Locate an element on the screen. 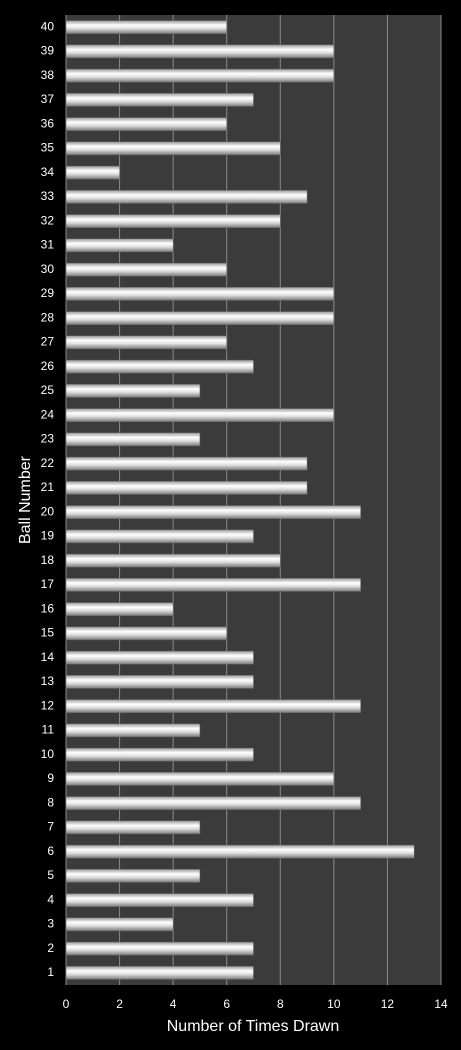 This screenshot has width=461, height=1050. y-tick-label: 21 is located at coordinates (48, 487).